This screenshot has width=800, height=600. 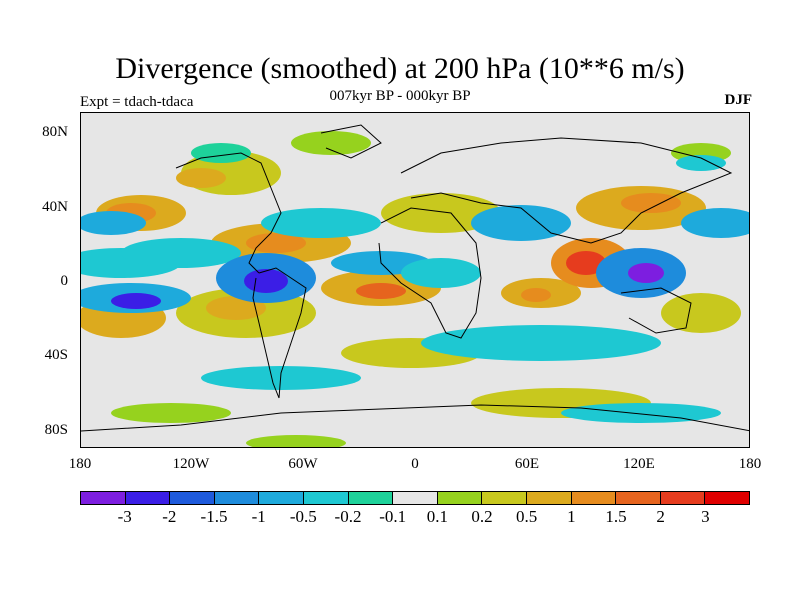 I want to click on colorbar-tick-label: 2, so click(x=660, y=516).